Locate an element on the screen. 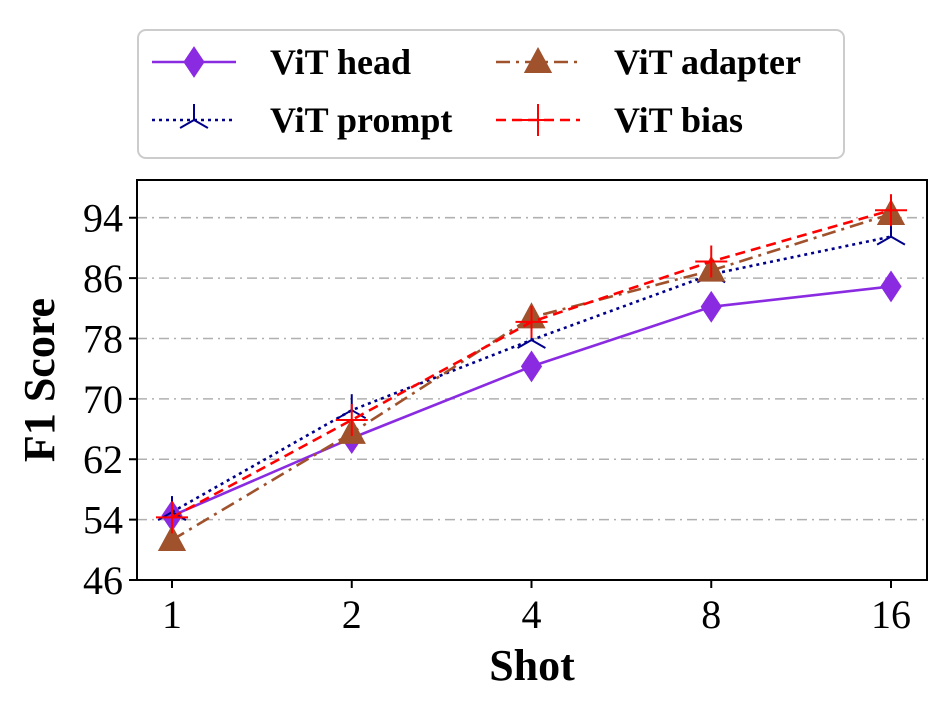 The height and width of the screenshot is (713, 951). legend: ViT head ViT prompt ViT adapter ViT bias is located at coordinates (491, 94).